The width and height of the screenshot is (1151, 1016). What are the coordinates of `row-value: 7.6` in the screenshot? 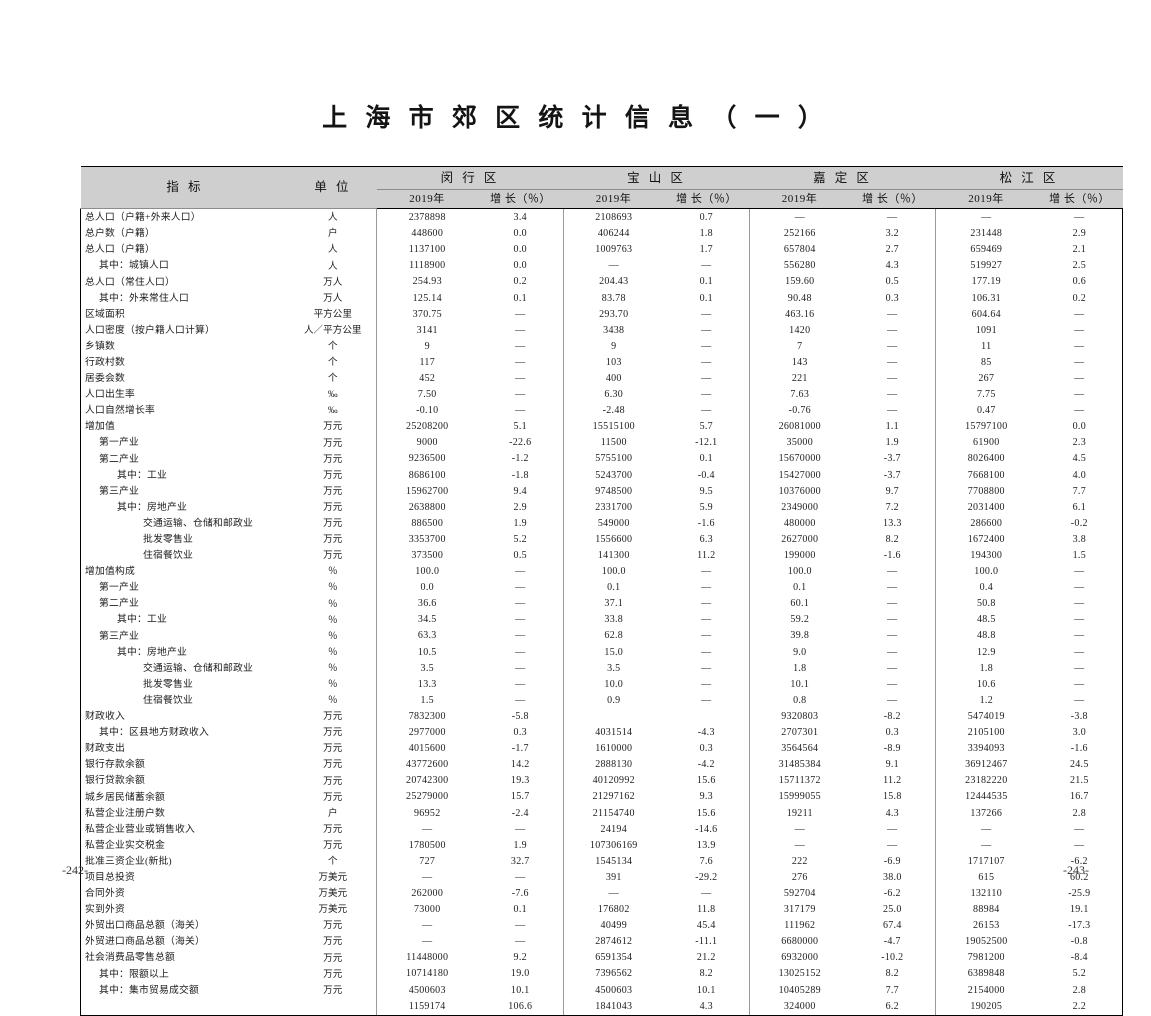 It's located at (706, 861).